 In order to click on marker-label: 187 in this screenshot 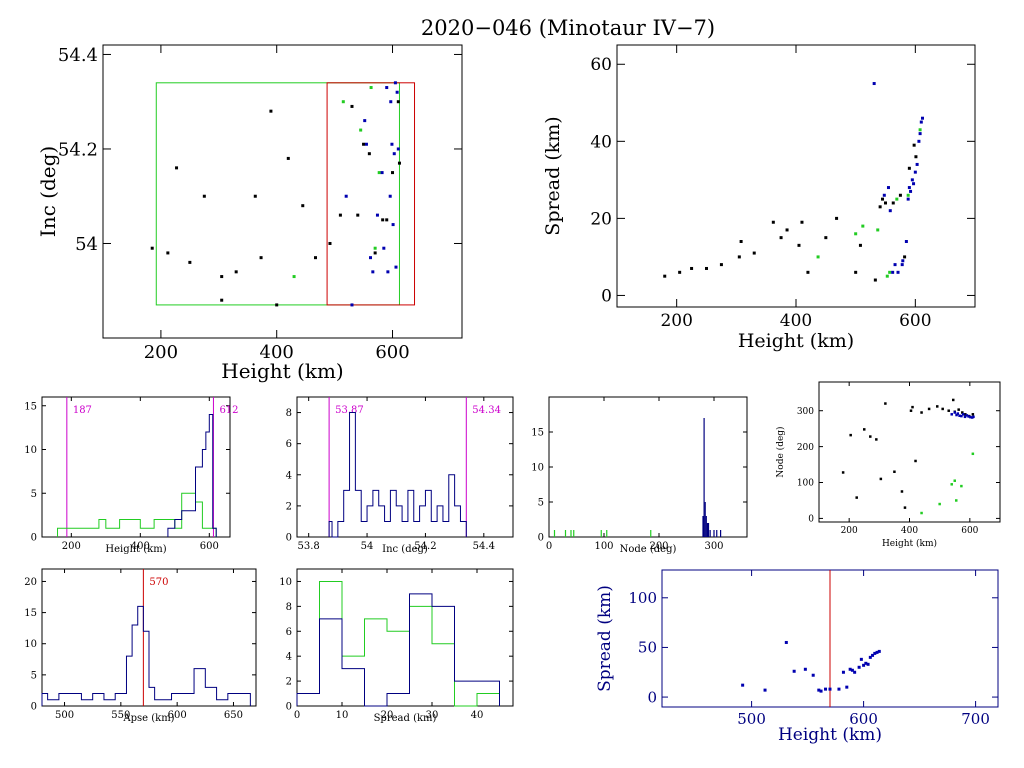, I will do `click(82, 410)`.